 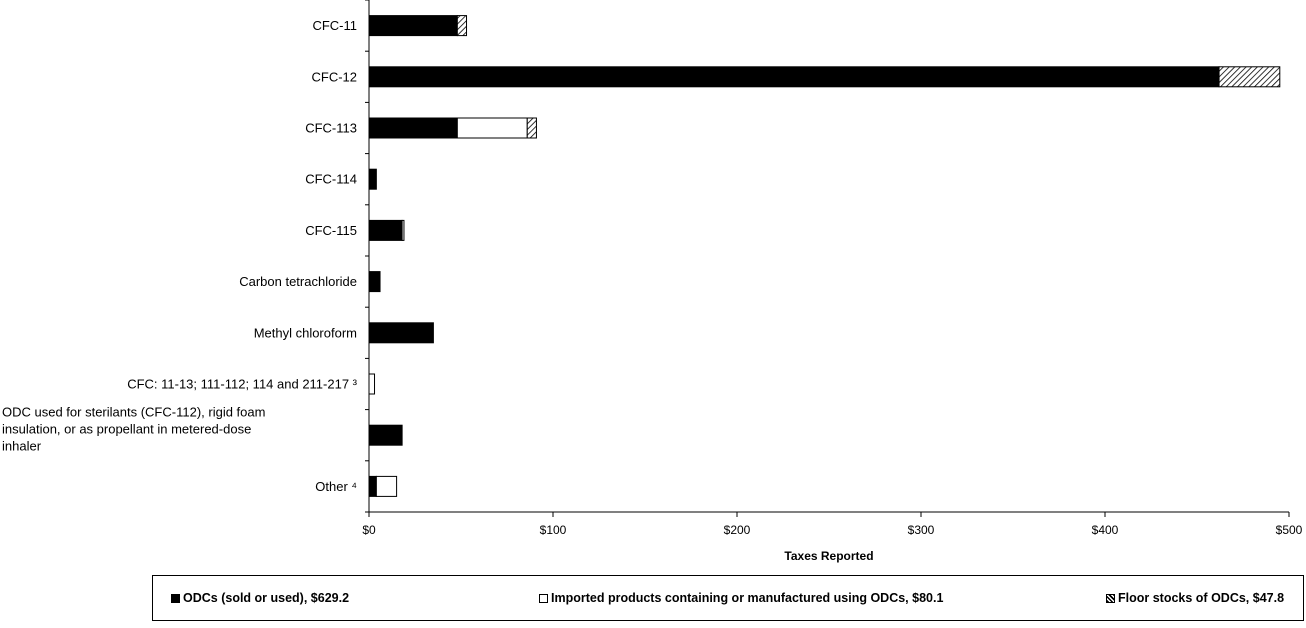 I want to click on x-tick-label-0: $0, so click(x=369, y=530).